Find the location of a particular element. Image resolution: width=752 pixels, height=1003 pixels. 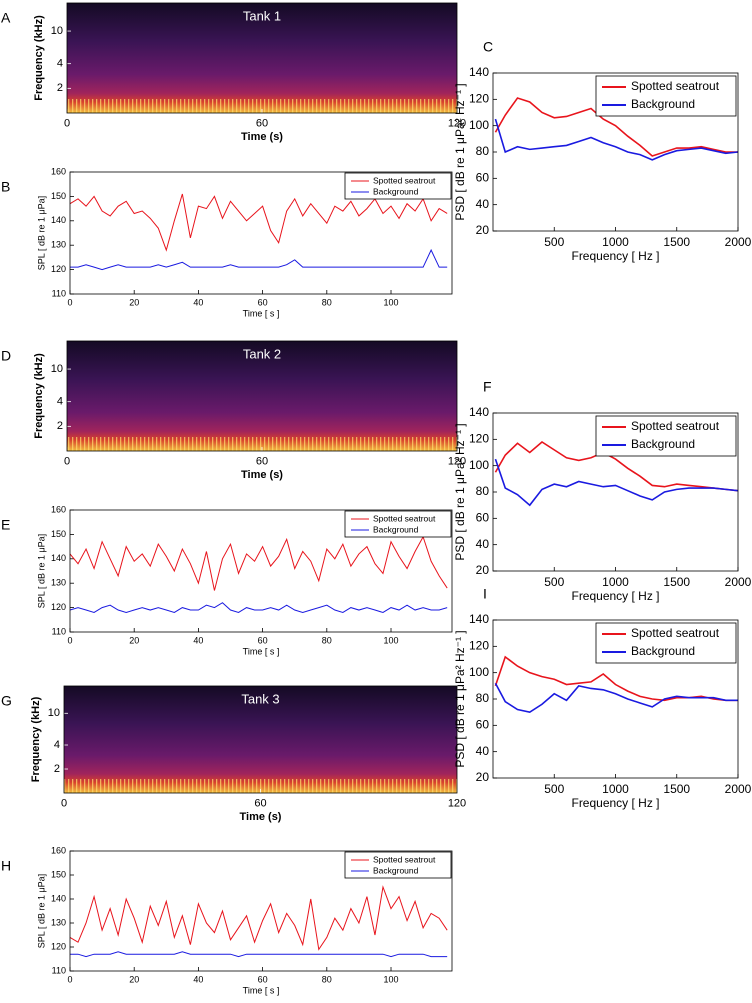

x-tick-label: 1500 is located at coordinates (676, 789).